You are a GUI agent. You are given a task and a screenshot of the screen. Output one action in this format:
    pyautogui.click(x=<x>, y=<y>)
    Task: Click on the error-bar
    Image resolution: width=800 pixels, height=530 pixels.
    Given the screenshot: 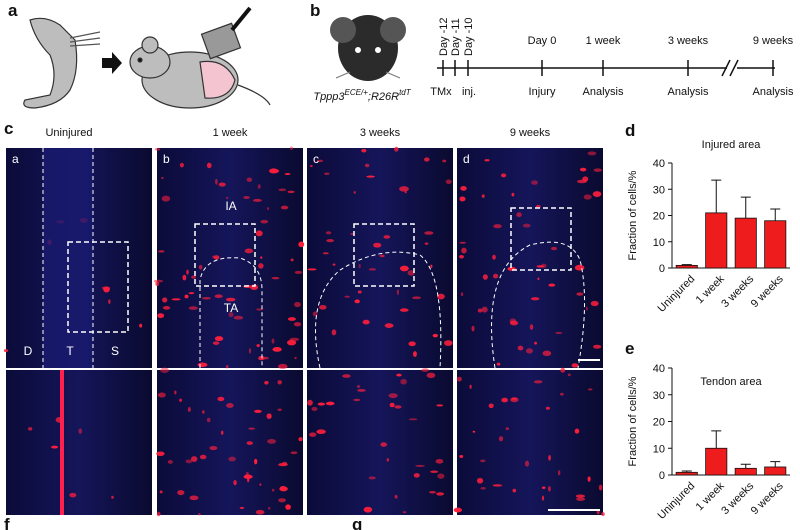 What is the action you would take?
    pyautogui.click(x=745, y=207)
    